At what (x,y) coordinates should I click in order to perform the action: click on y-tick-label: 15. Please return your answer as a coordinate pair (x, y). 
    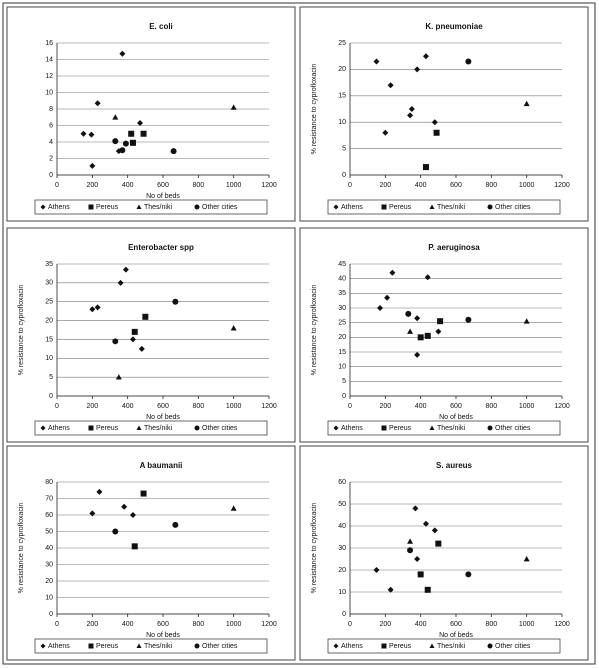
    Looking at the image, I should click on (342, 96).